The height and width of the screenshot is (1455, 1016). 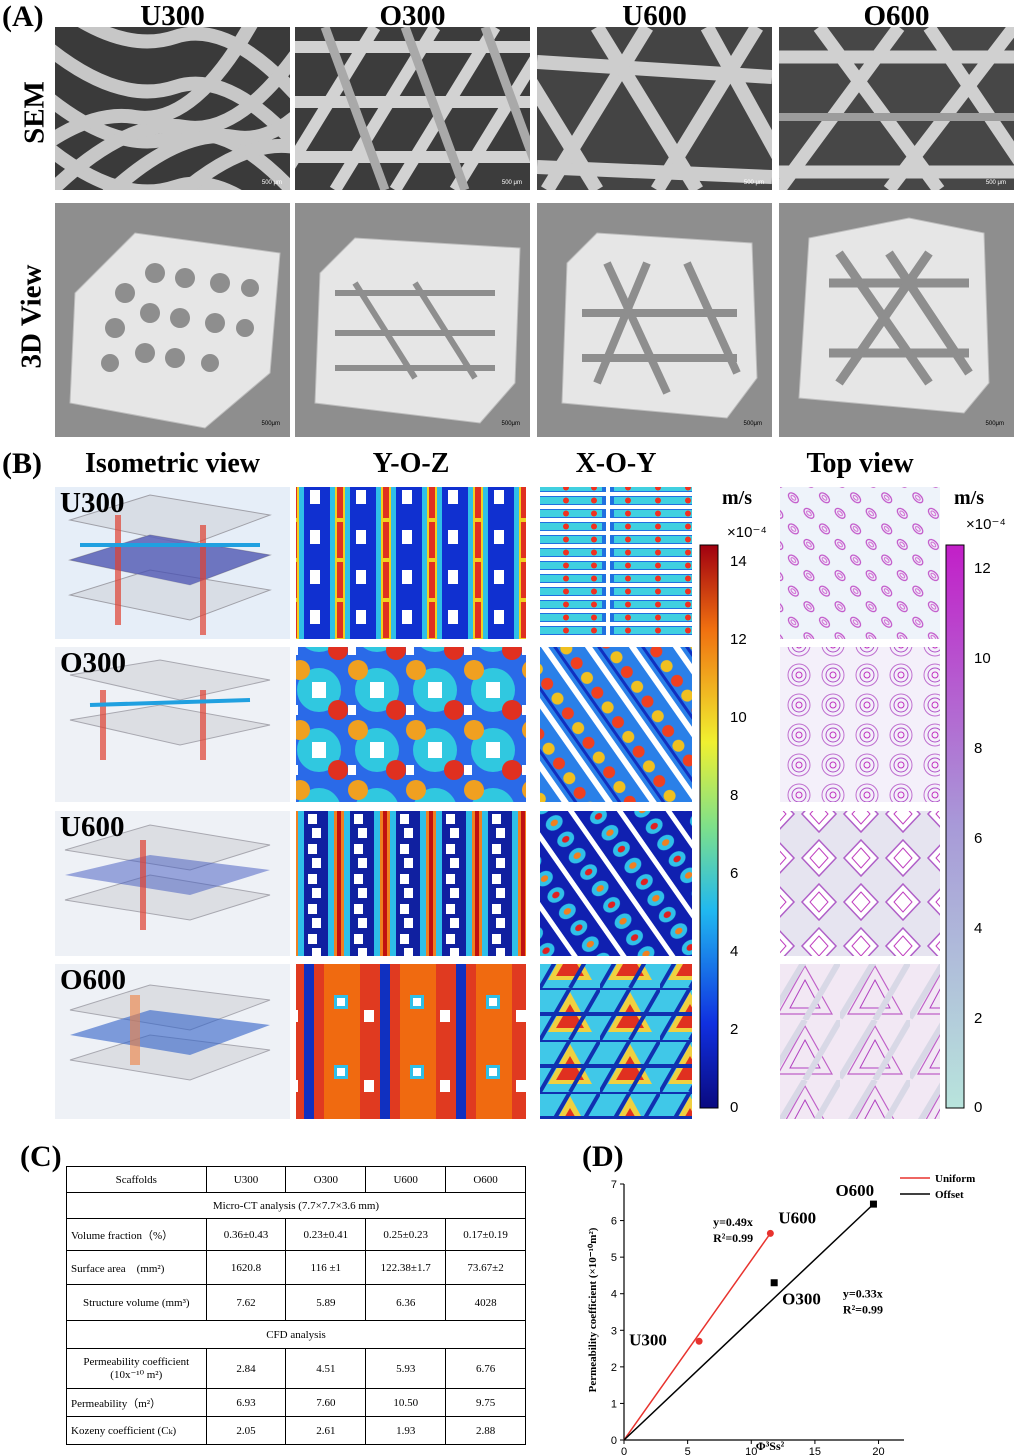 I want to click on xoy-map-u600, so click(x=616, y=883).